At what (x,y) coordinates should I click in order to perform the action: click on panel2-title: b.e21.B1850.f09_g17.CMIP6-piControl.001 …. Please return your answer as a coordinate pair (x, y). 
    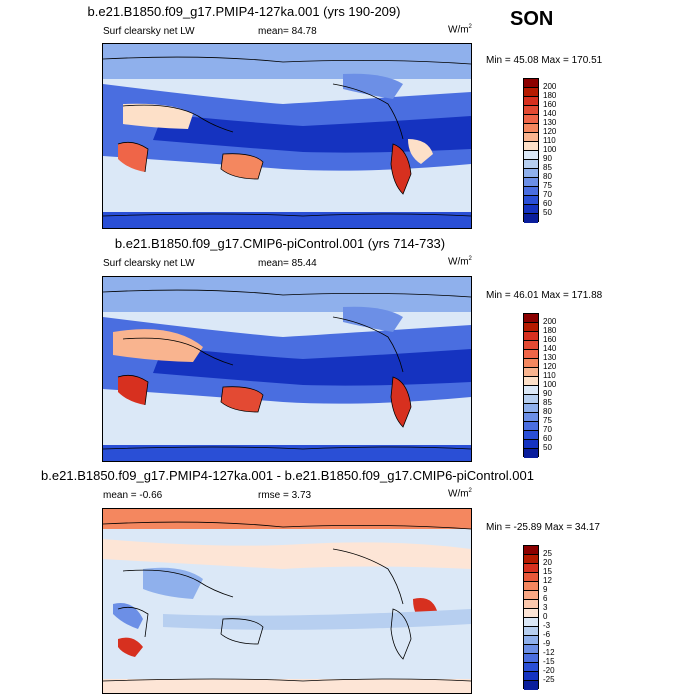
    Looking at the image, I should click on (280, 243).